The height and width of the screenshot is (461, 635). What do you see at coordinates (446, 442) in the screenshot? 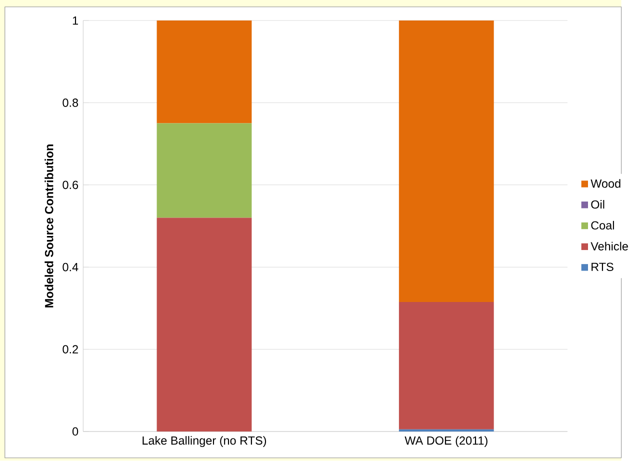
I see `x-tick-label: WA DOE (2011)` at bounding box center [446, 442].